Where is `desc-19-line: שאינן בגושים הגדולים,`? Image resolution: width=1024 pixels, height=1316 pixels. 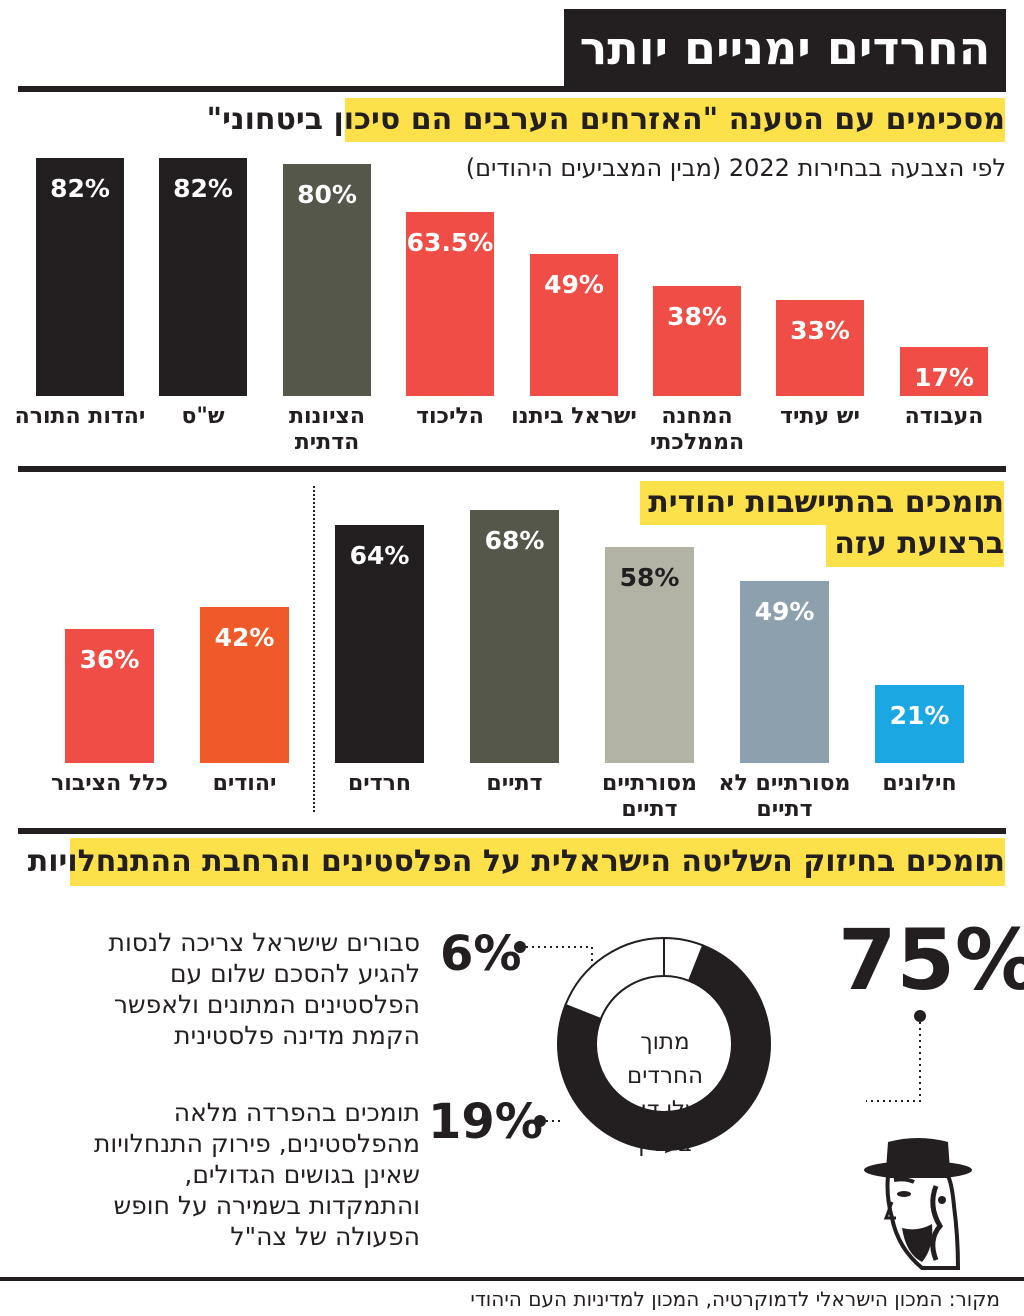 desc-19-line: שאינן בגושים הגדולים, is located at coordinates (302, 1174).